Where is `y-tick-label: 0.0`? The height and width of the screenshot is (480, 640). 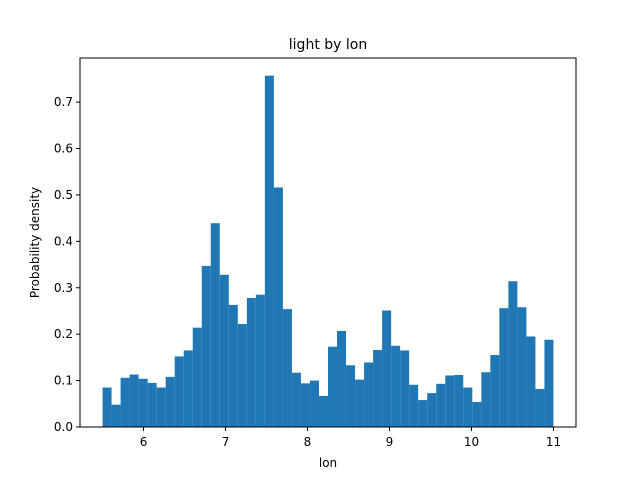 y-tick-label: 0.0 is located at coordinates (63, 427).